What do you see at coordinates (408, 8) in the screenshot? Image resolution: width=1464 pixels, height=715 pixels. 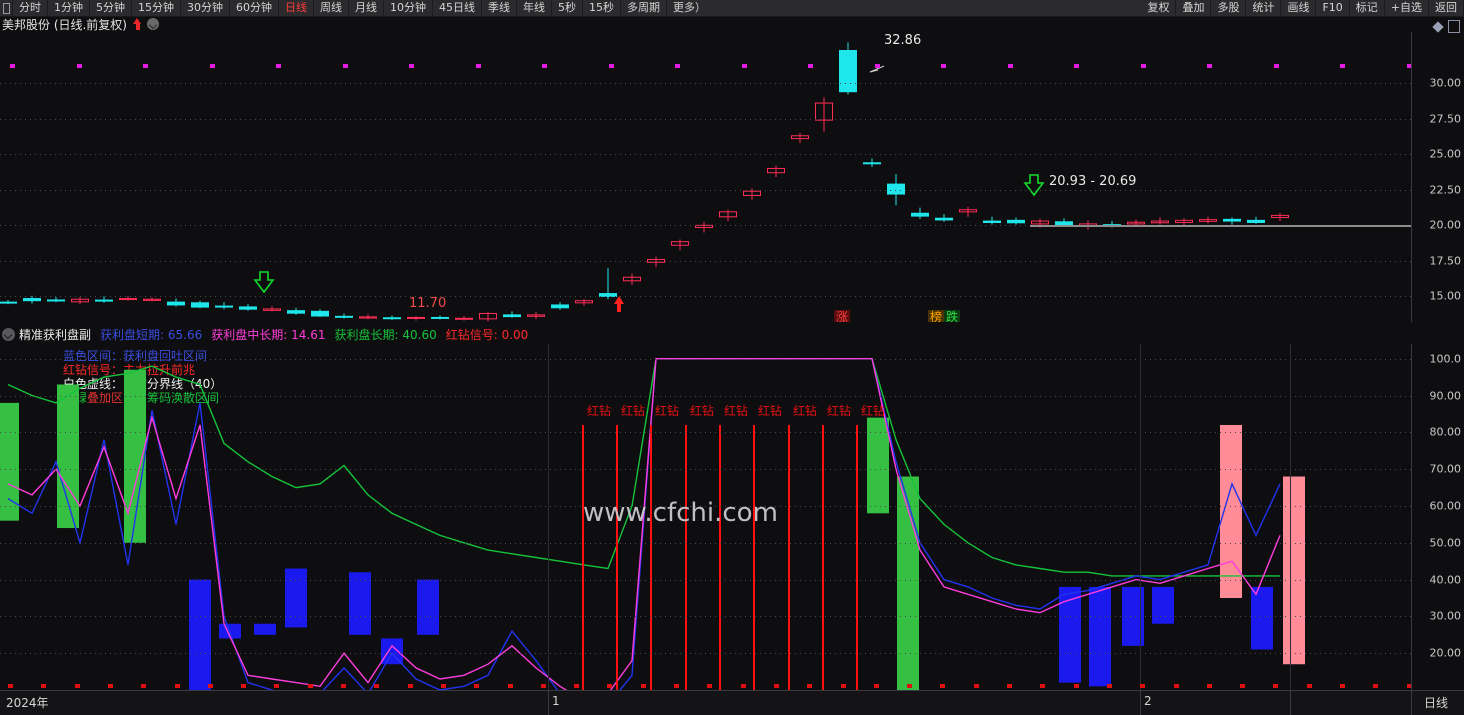 I see `period-item-9: 10分钟` at bounding box center [408, 8].